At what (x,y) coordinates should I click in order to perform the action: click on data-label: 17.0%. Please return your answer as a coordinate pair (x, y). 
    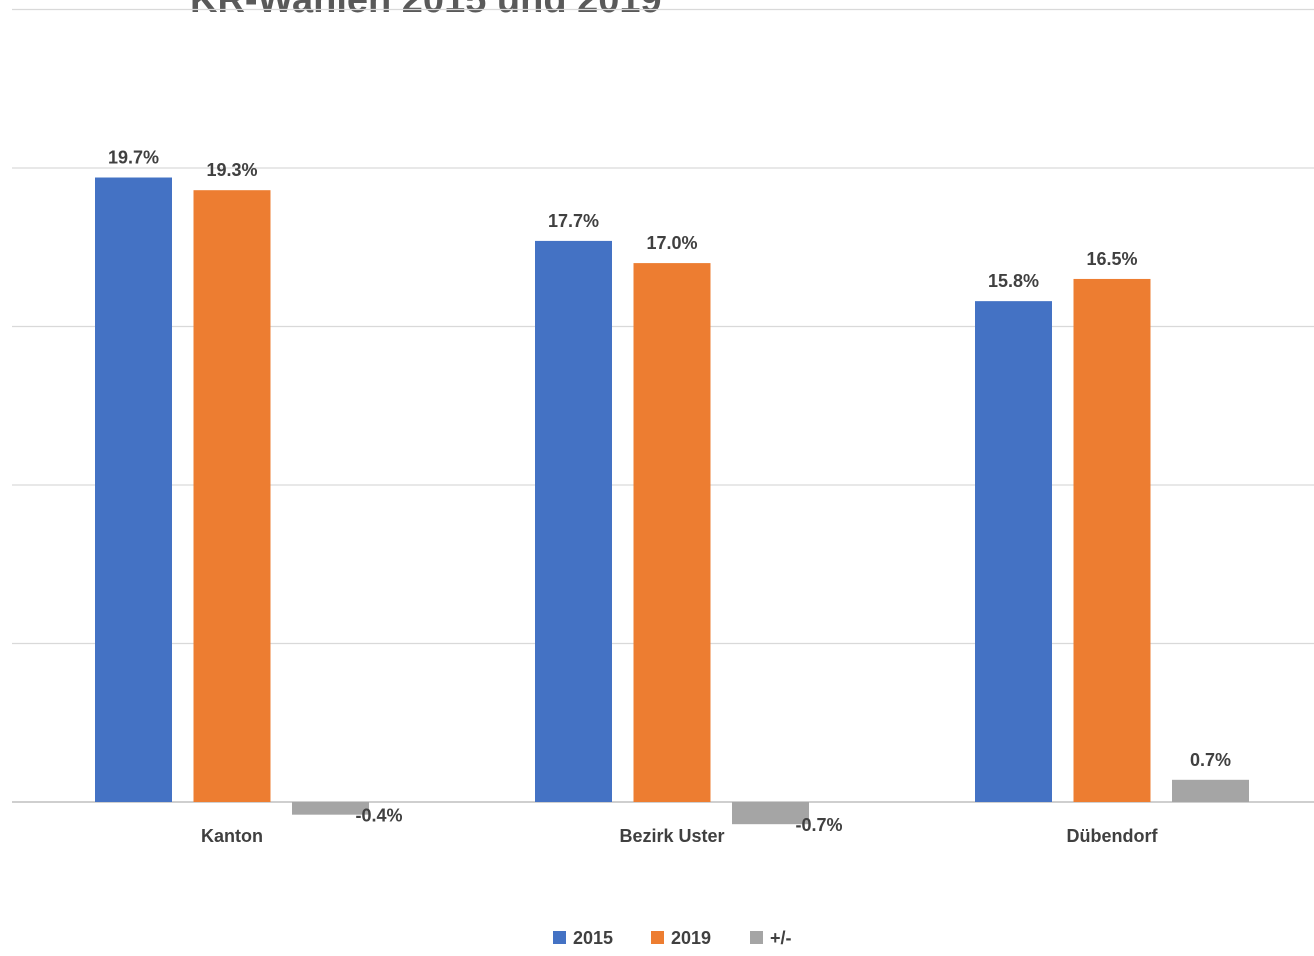
    Looking at the image, I should click on (671, 243).